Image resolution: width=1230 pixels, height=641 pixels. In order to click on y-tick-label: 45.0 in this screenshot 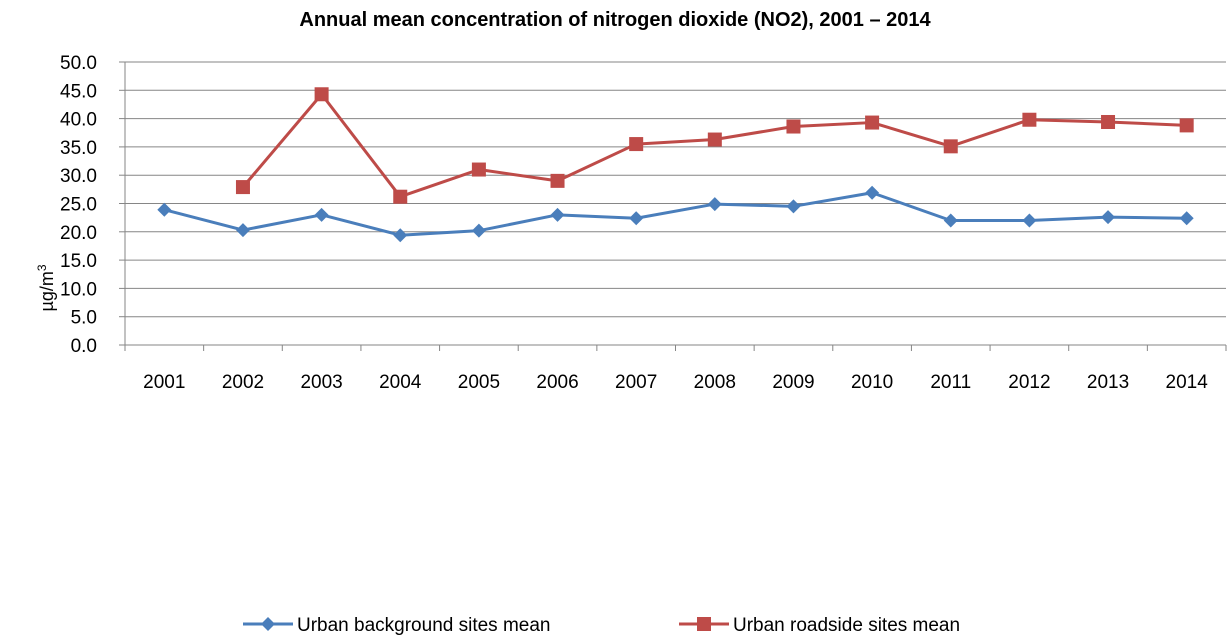, I will do `click(78, 91)`.